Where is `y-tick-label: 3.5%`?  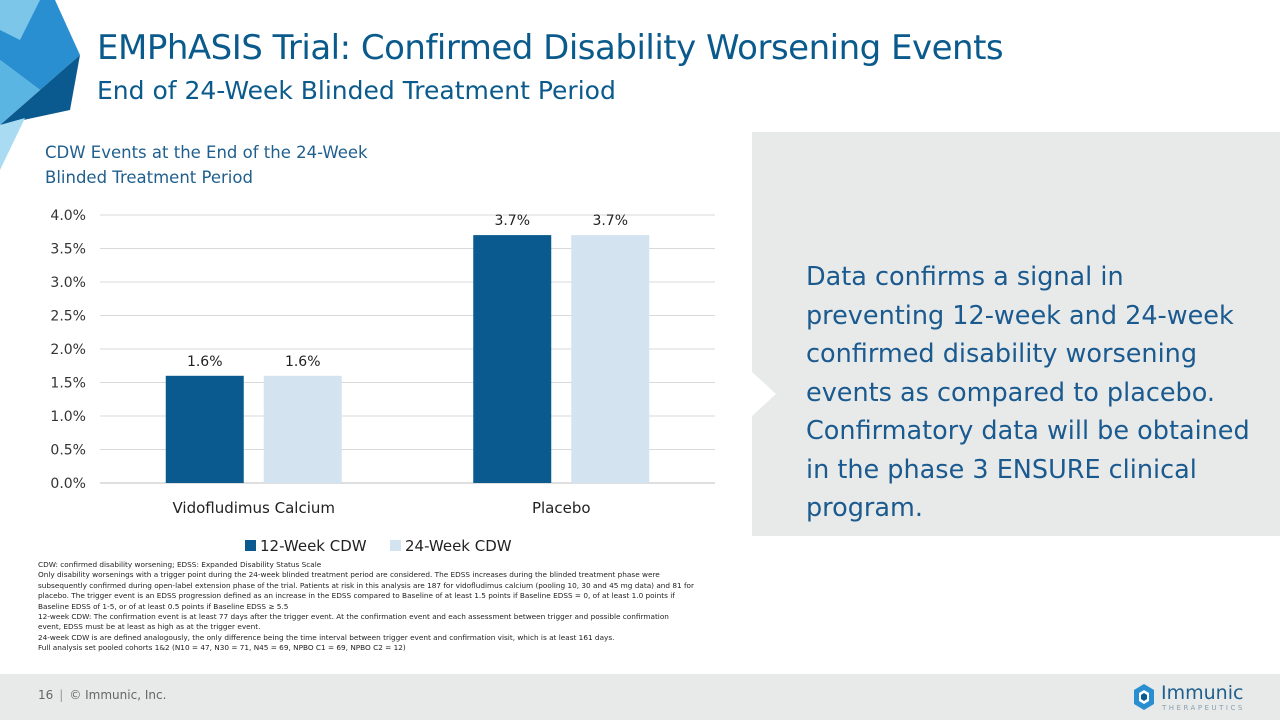
y-tick-label: 3.5% is located at coordinates (68, 250).